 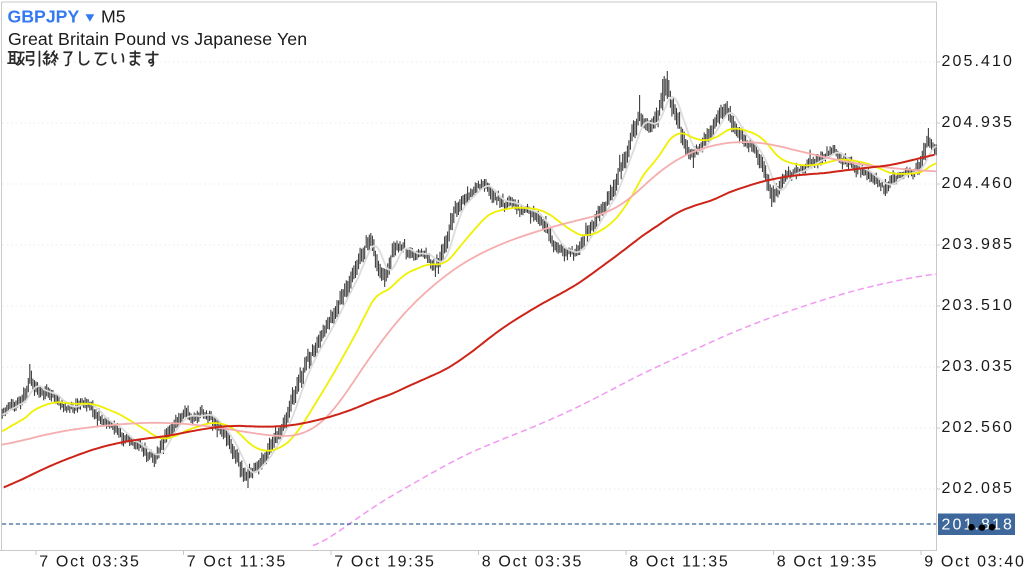 I want to click on svg-text: 204.460, so click(x=978, y=183).